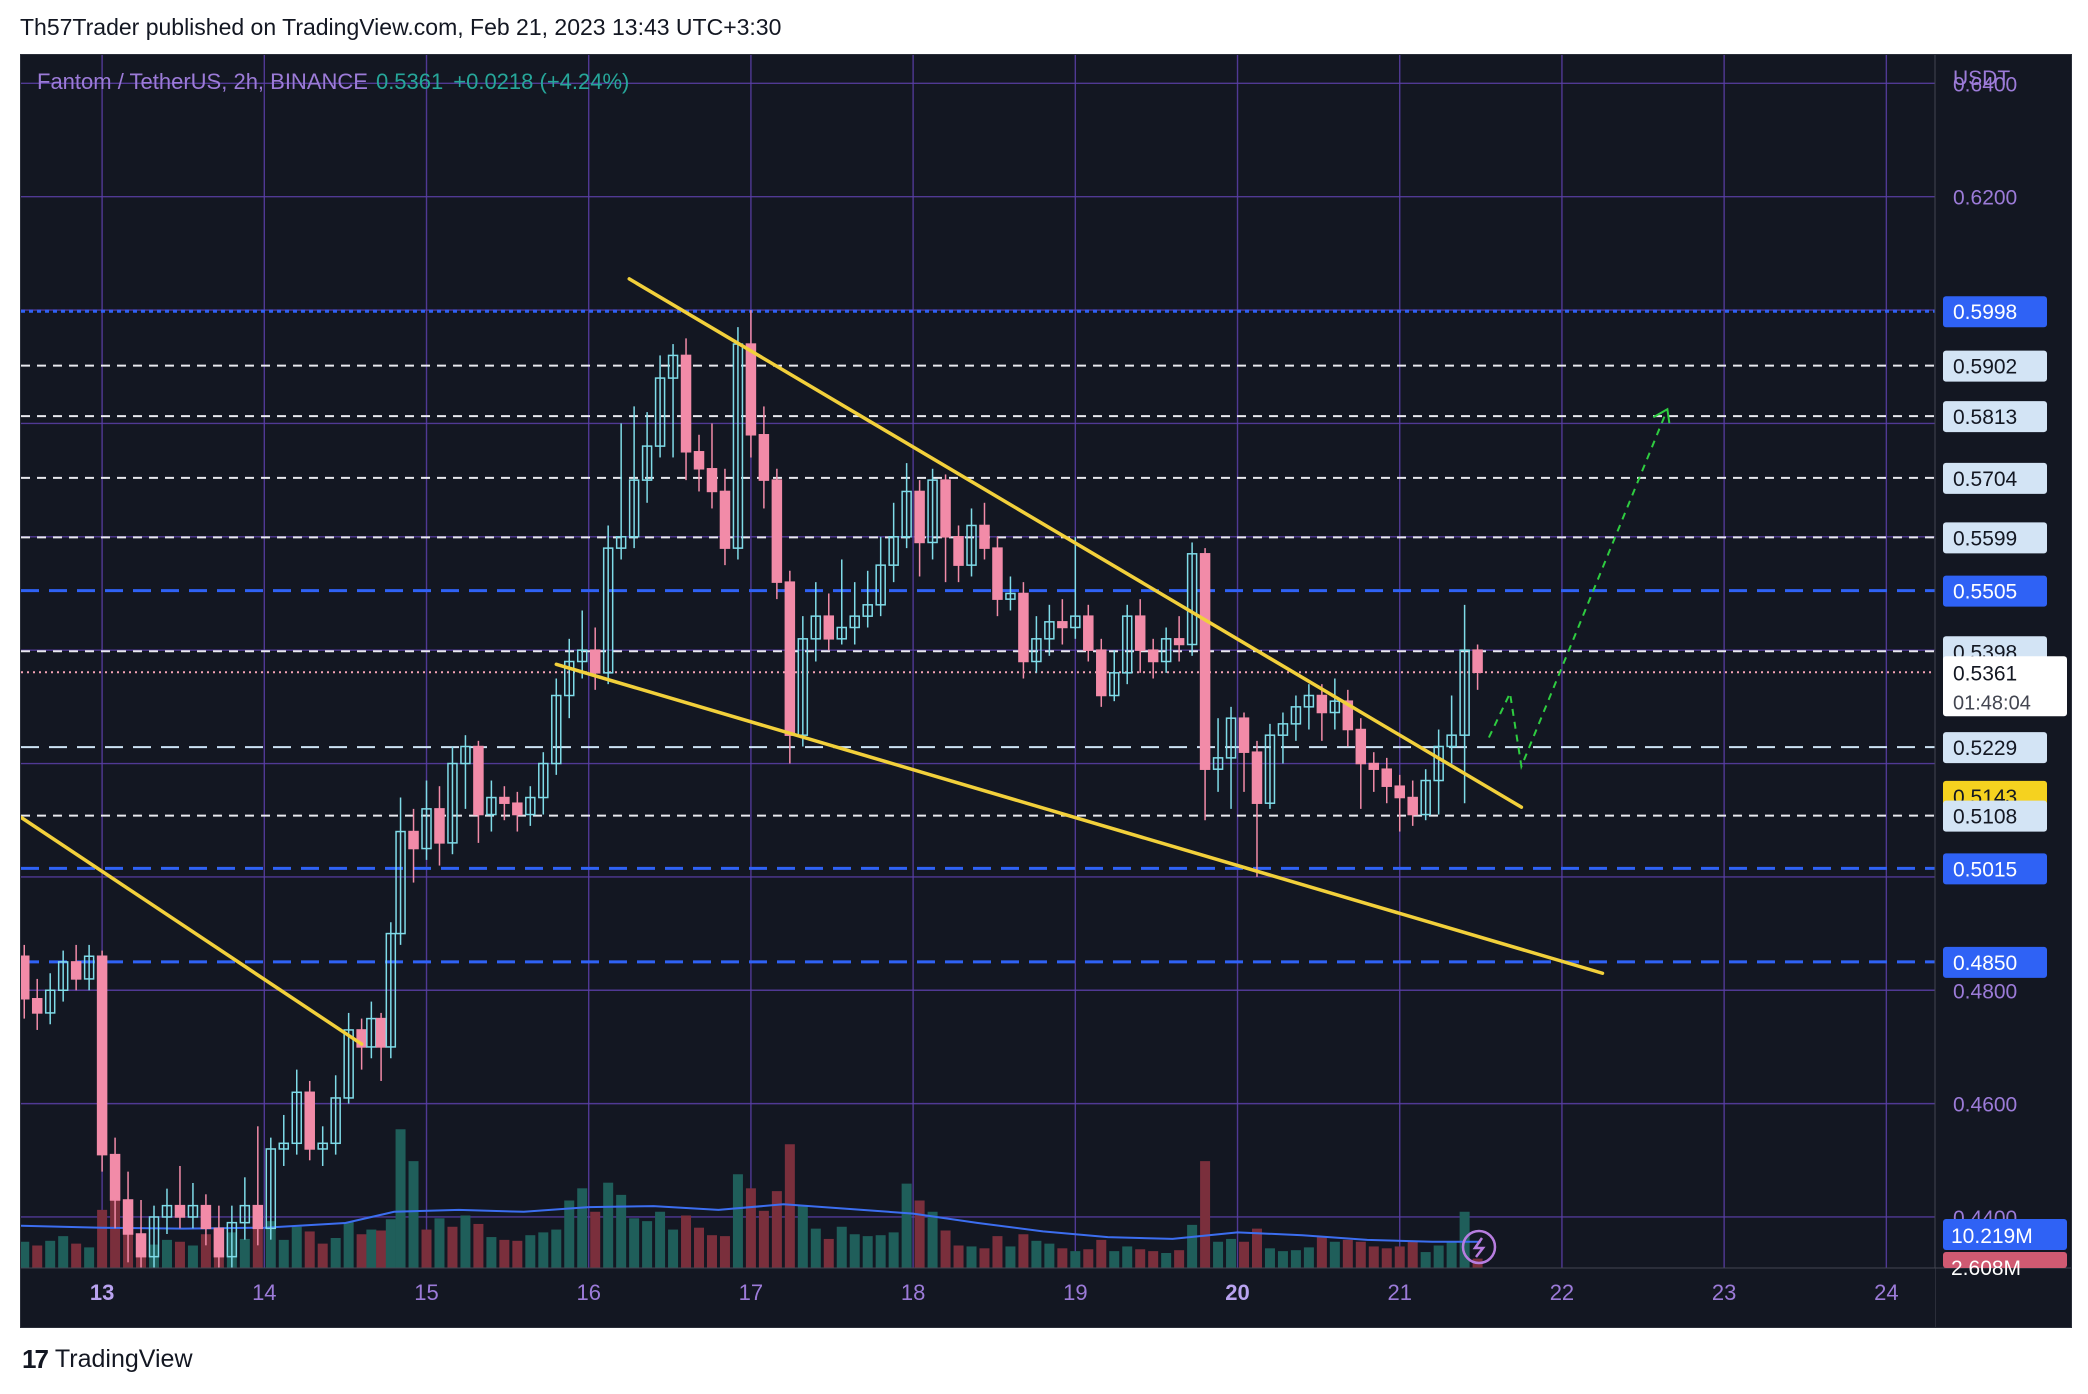 This screenshot has width=2088, height=1394. Describe the element at coordinates (1992, 1236) in the screenshot. I see `volume-tag-1: 10.219M` at that location.